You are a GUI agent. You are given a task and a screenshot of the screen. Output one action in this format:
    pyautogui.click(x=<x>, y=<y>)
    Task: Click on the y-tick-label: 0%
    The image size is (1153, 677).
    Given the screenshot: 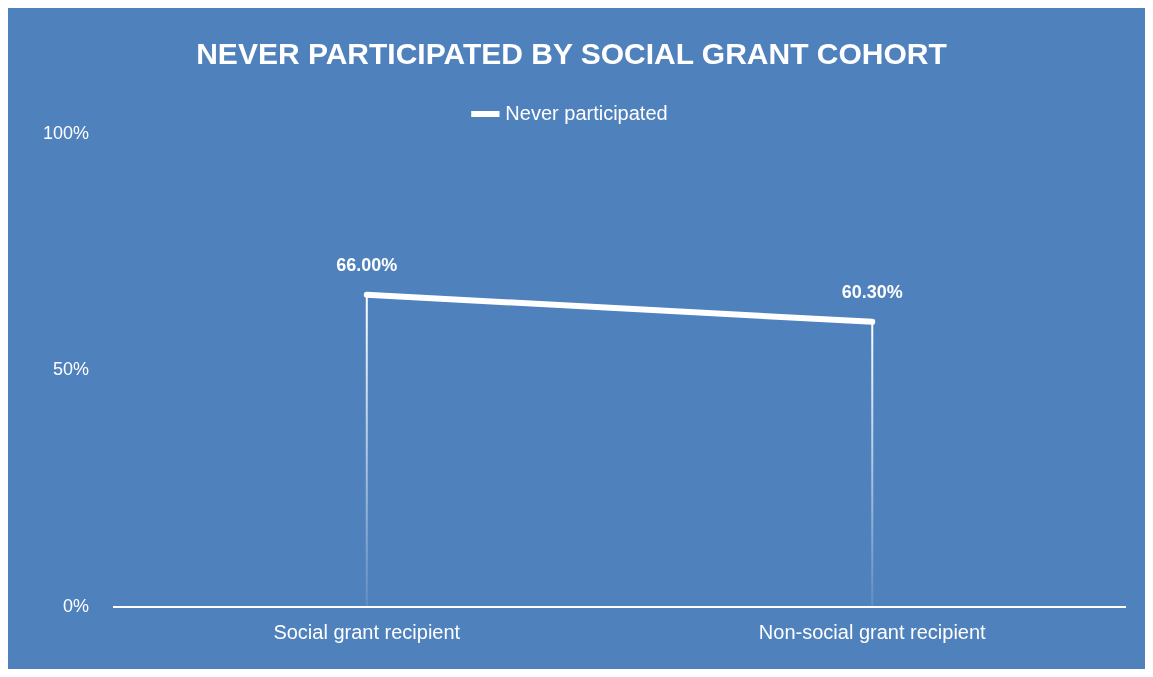 What is the action you would take?
    pyautogui.click(x=76, y=605)
    